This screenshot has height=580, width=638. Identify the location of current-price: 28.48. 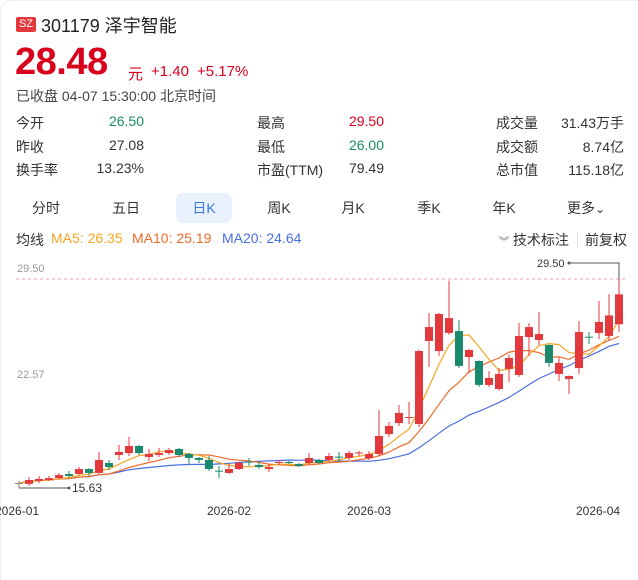
(61, 62).